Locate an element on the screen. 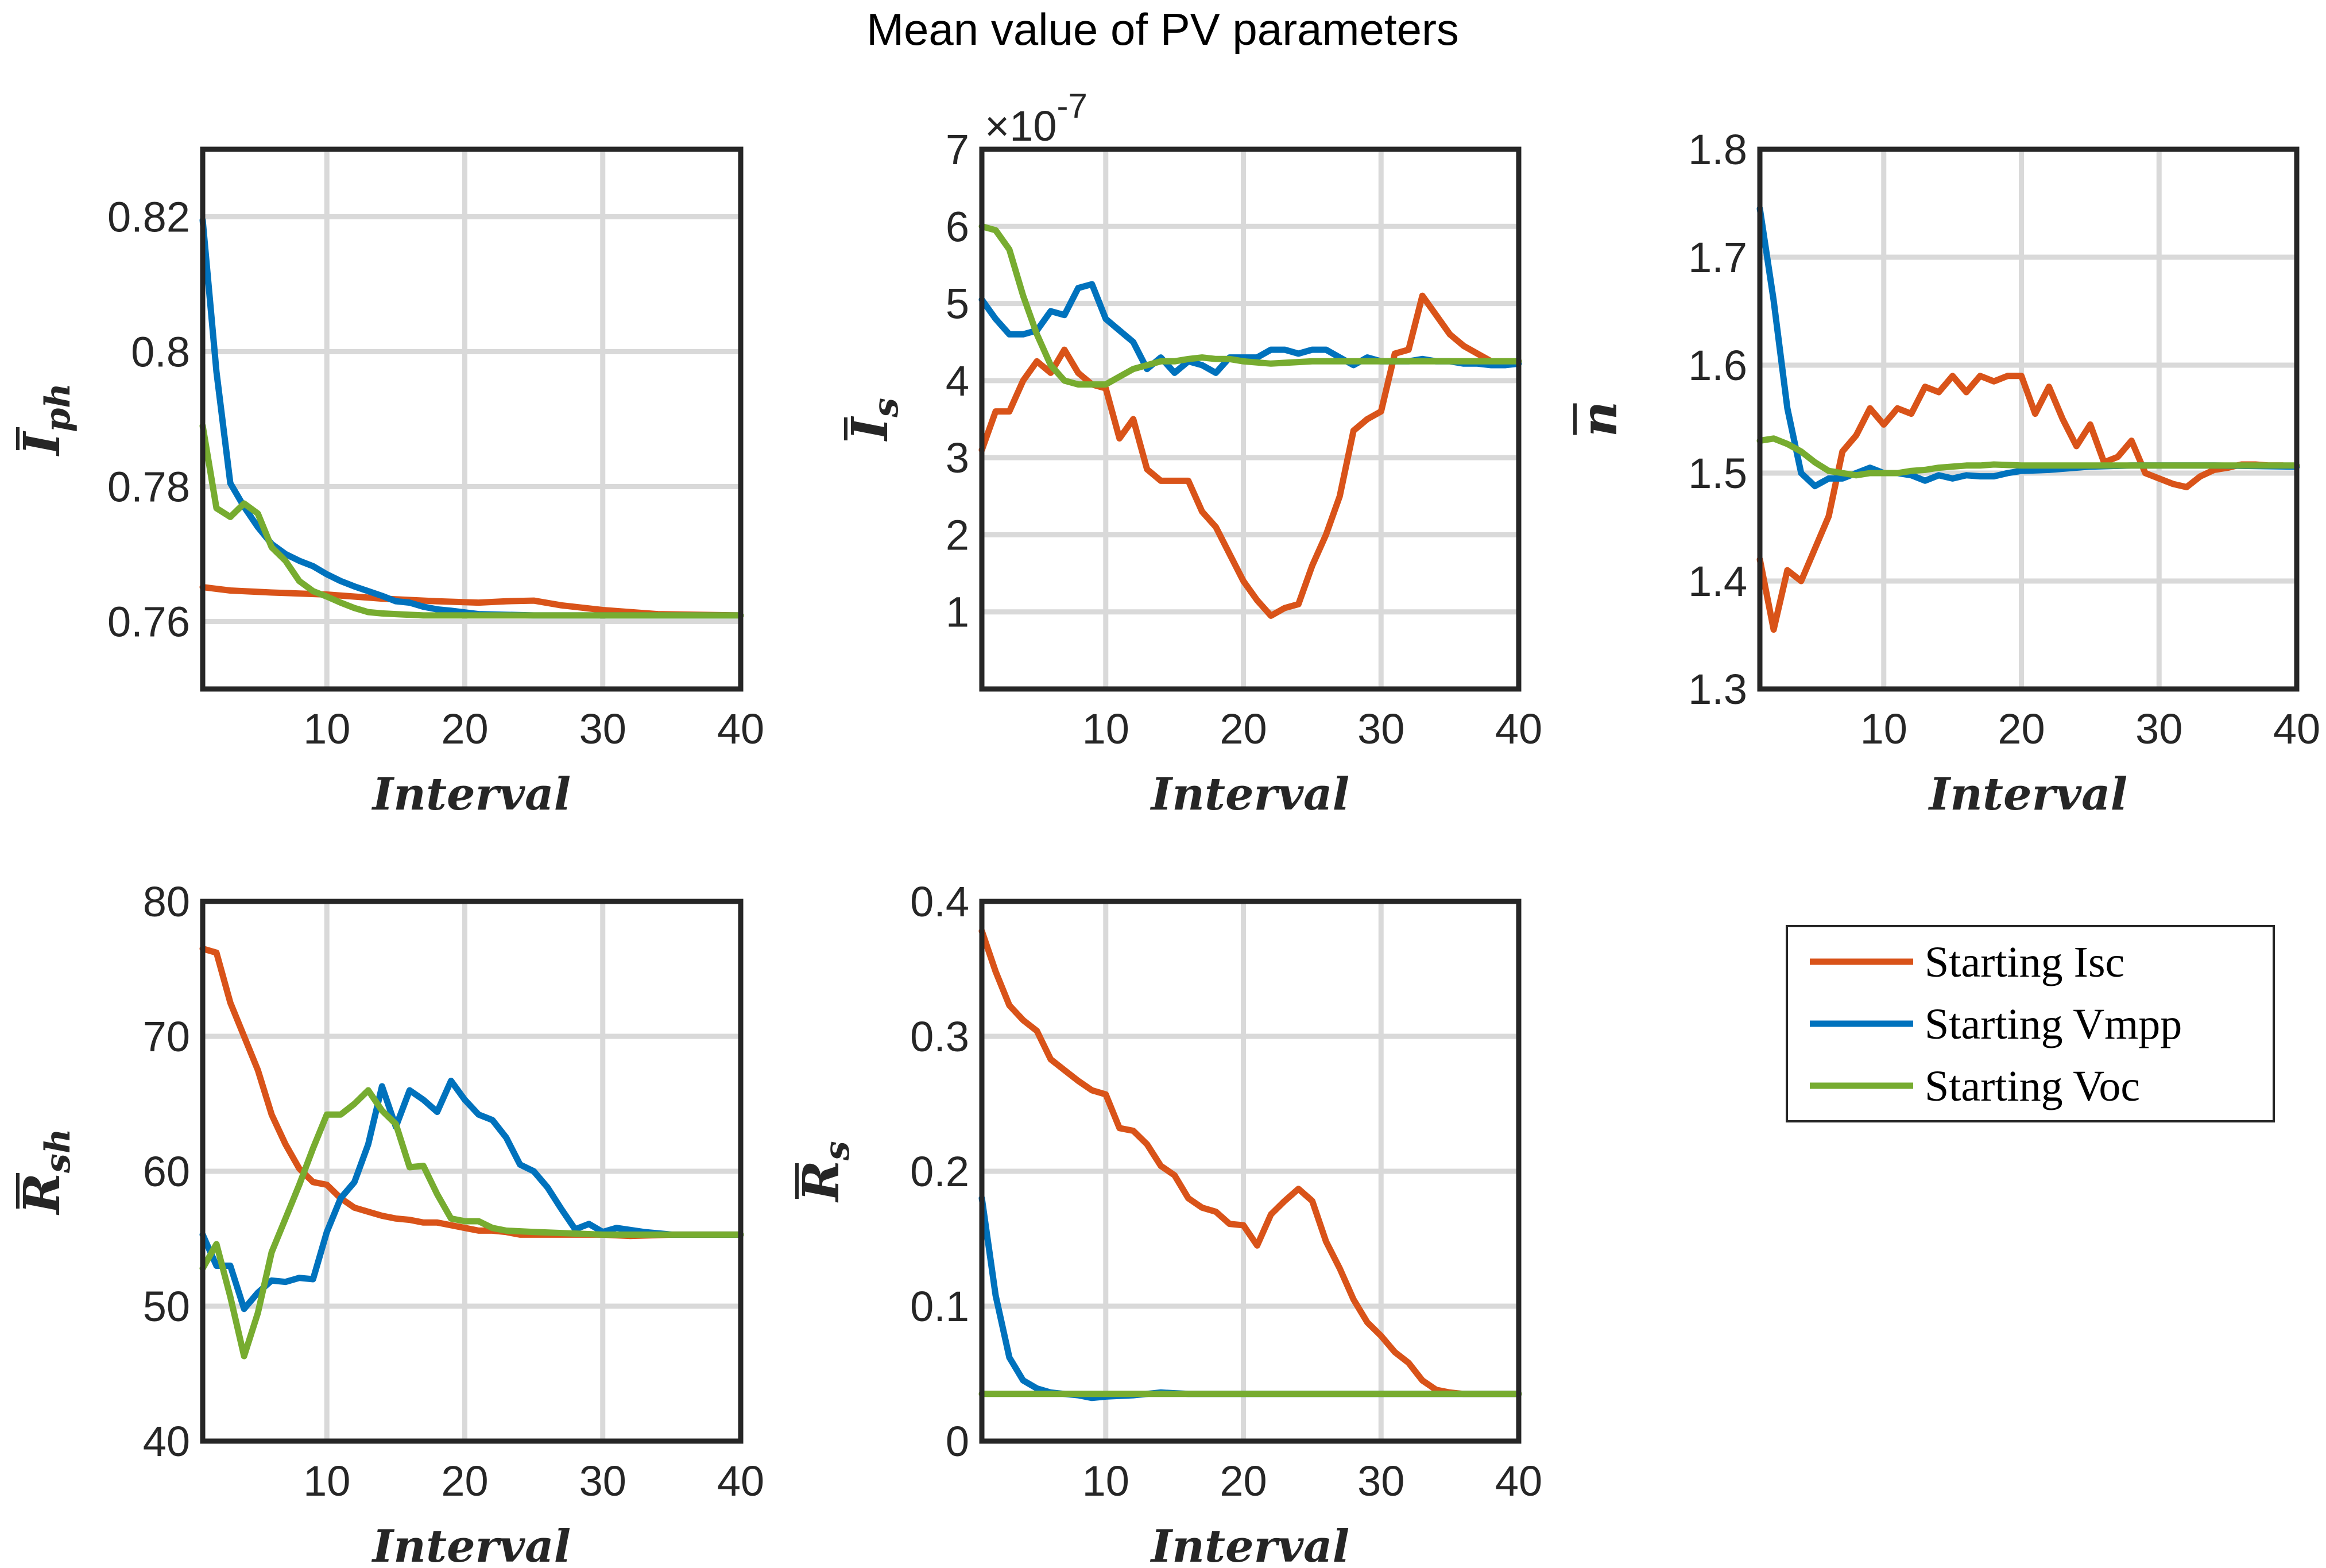 The image size is (2326, 1568). y-axis-label-text: n is located at coordinates (1599, 419).